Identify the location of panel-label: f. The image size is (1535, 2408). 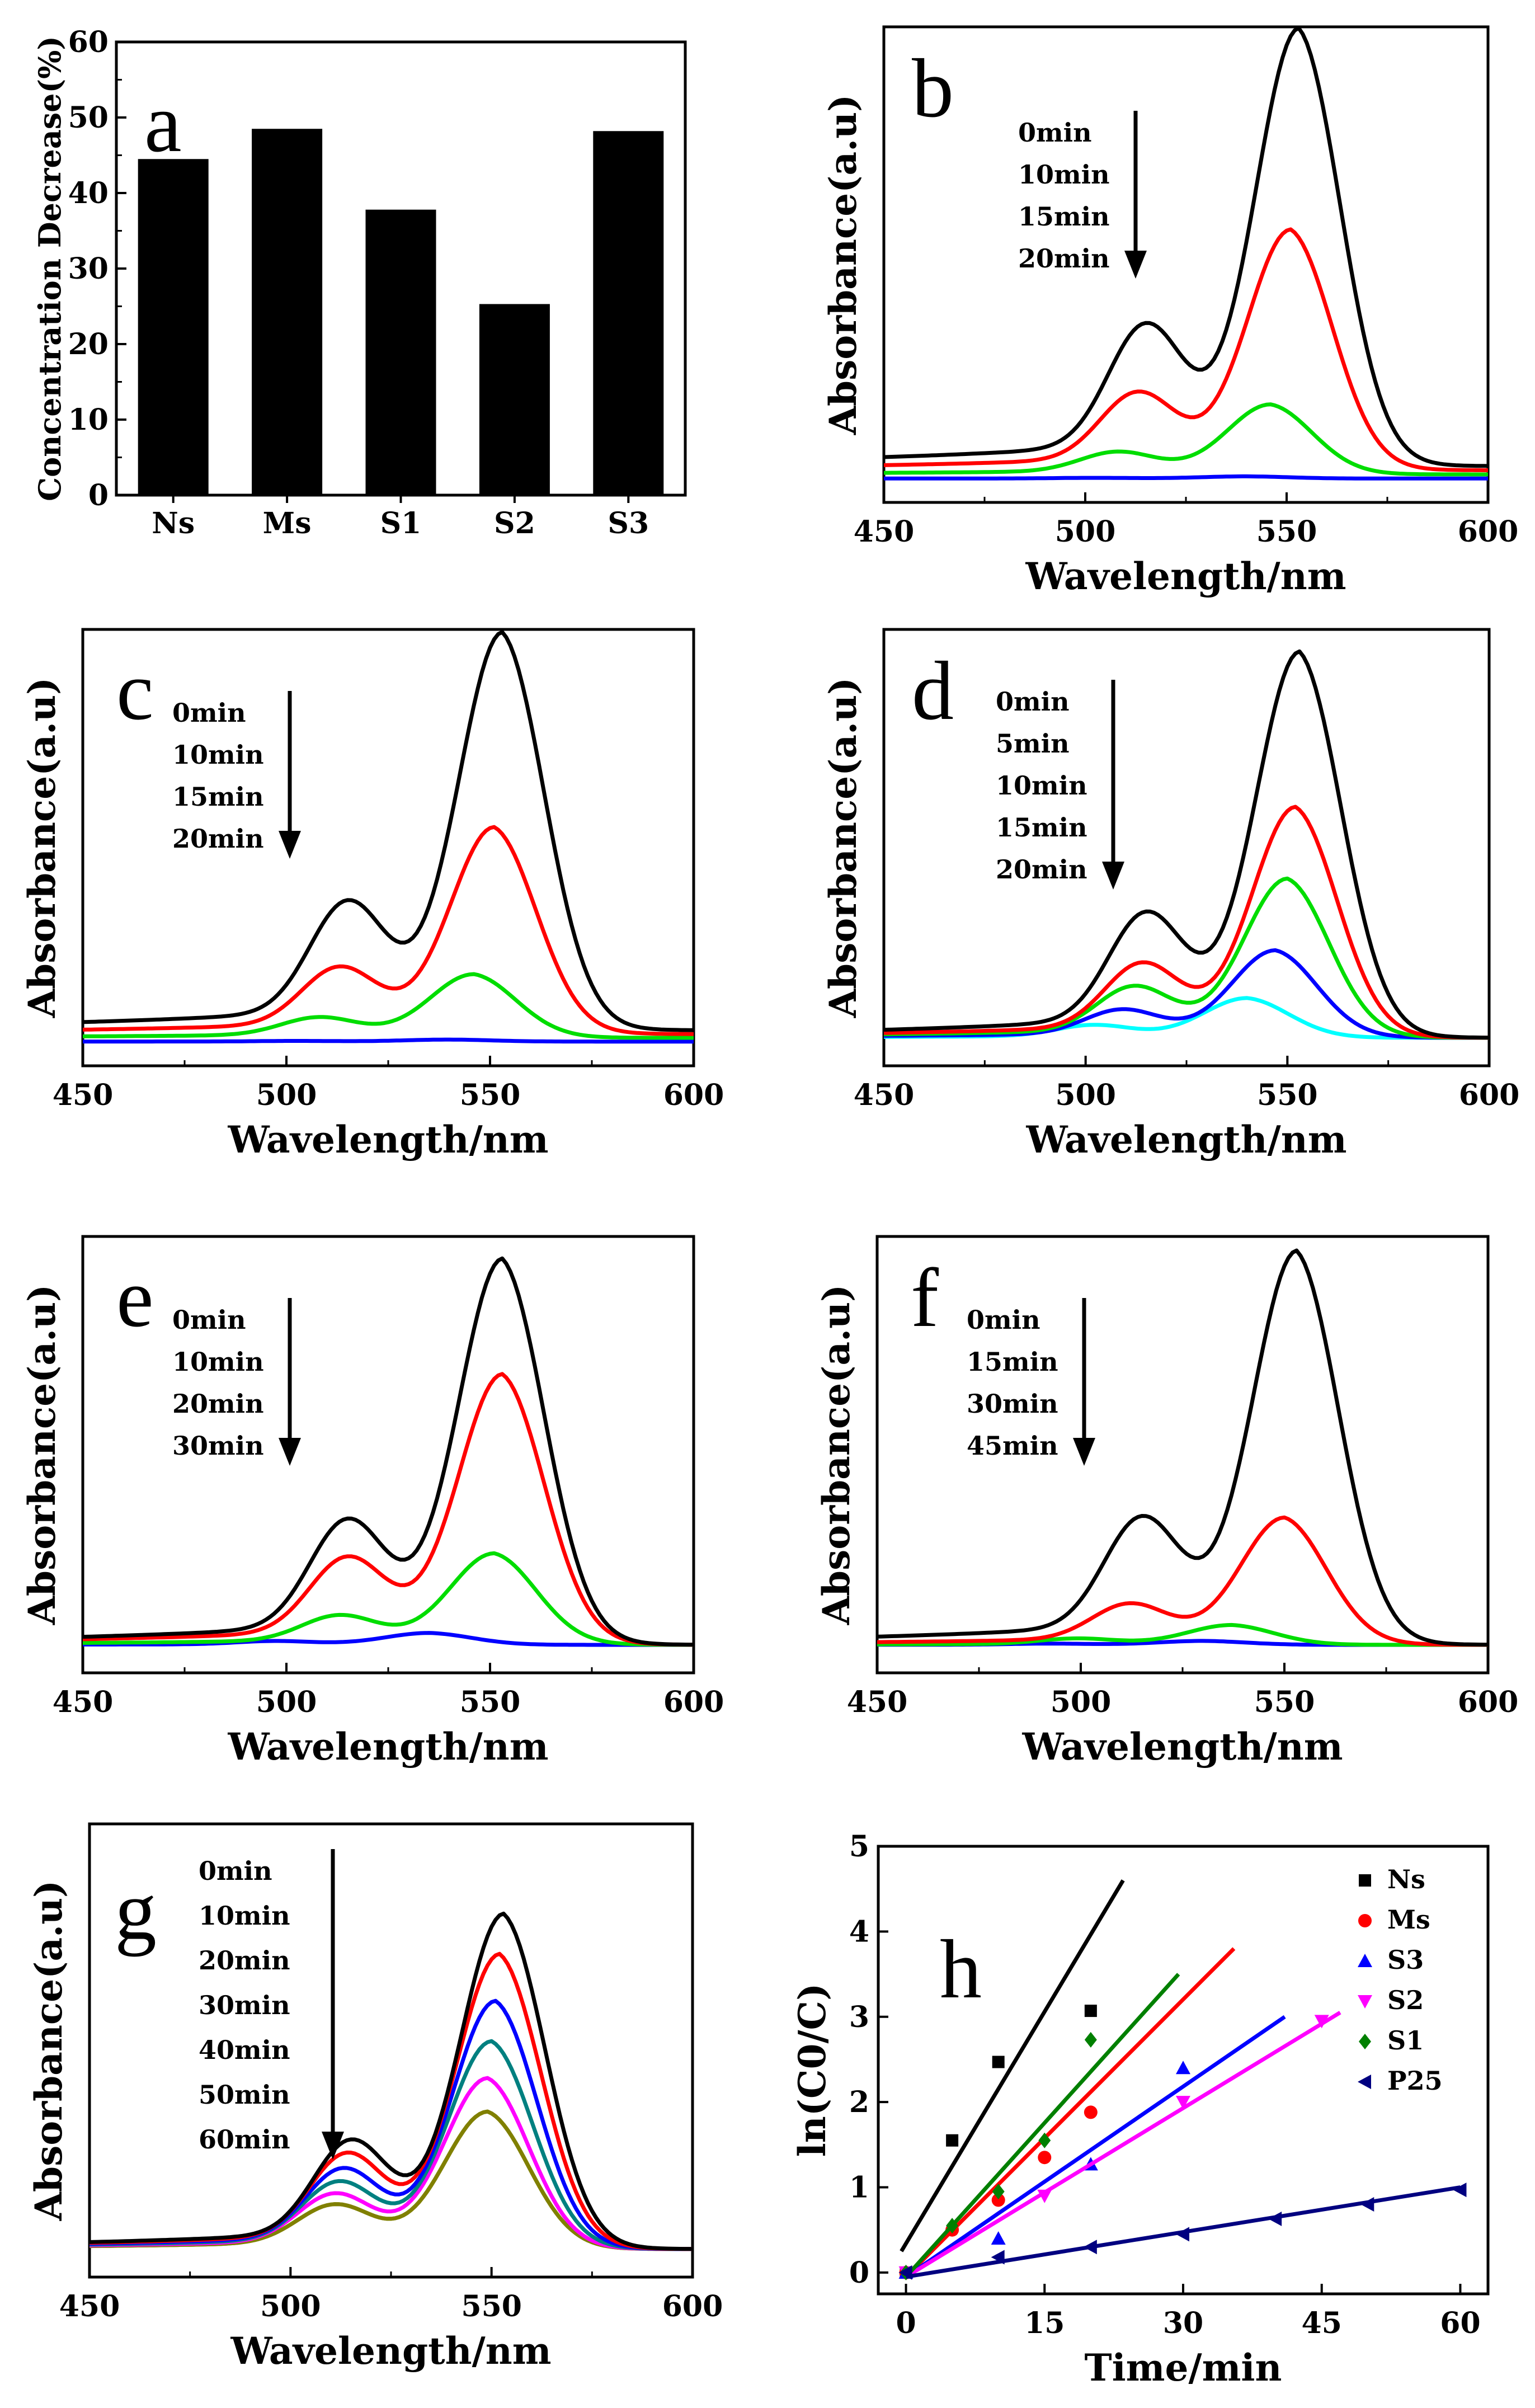
(925, 1298).